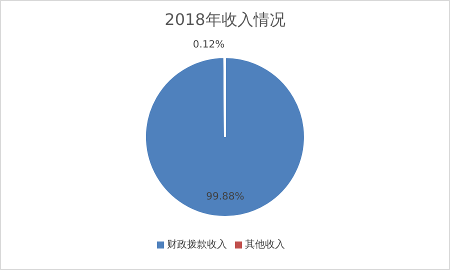  I want to click on data-label: 99.88%, so click(225, 197).